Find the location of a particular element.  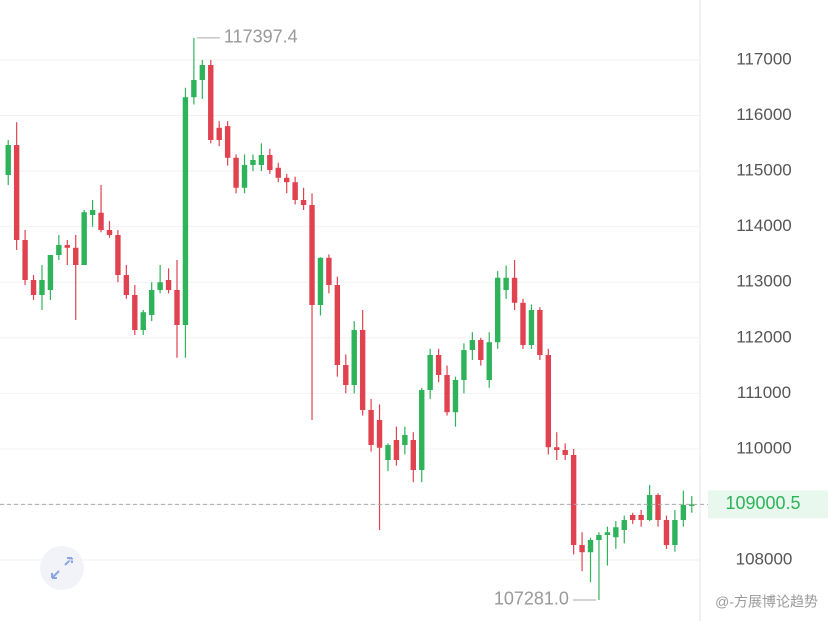

last-price-badge is located at coordinates (768, 504).